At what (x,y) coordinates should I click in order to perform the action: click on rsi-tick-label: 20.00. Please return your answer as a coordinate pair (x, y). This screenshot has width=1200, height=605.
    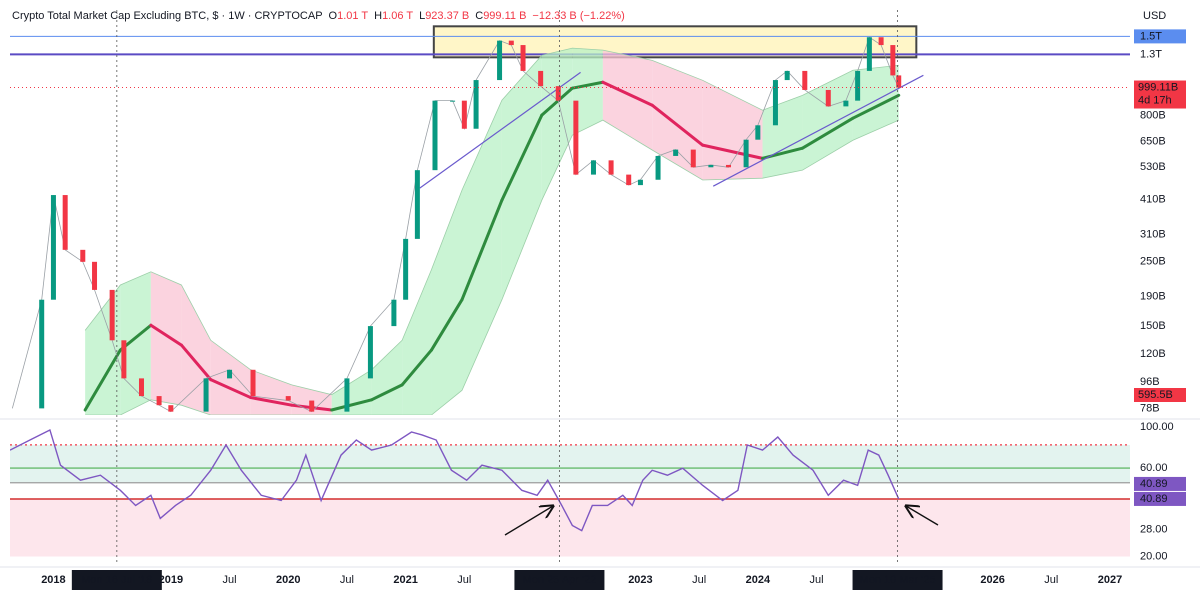
    Looking at the image, I should click on (1154, 556).